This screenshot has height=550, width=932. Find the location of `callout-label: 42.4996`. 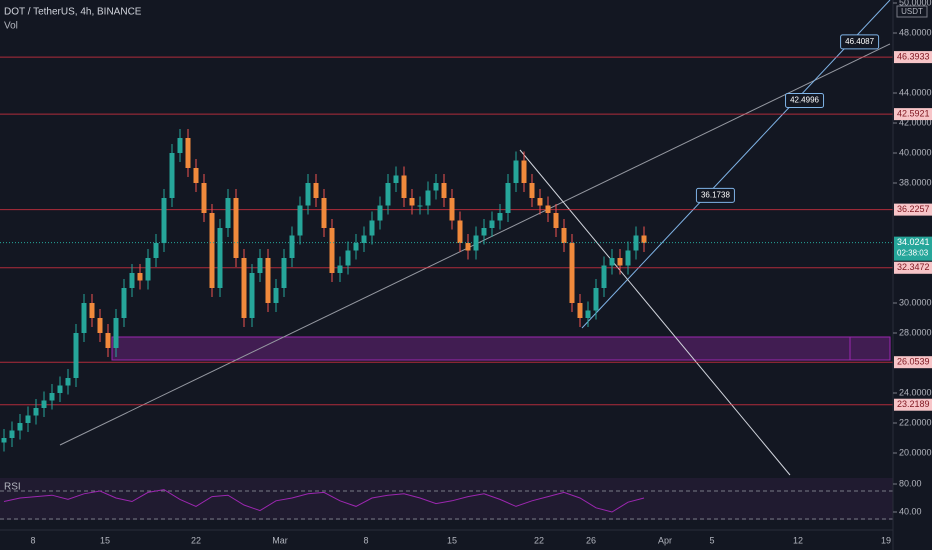

callout-label: 42.4996 is located at coordinates (804, 100).